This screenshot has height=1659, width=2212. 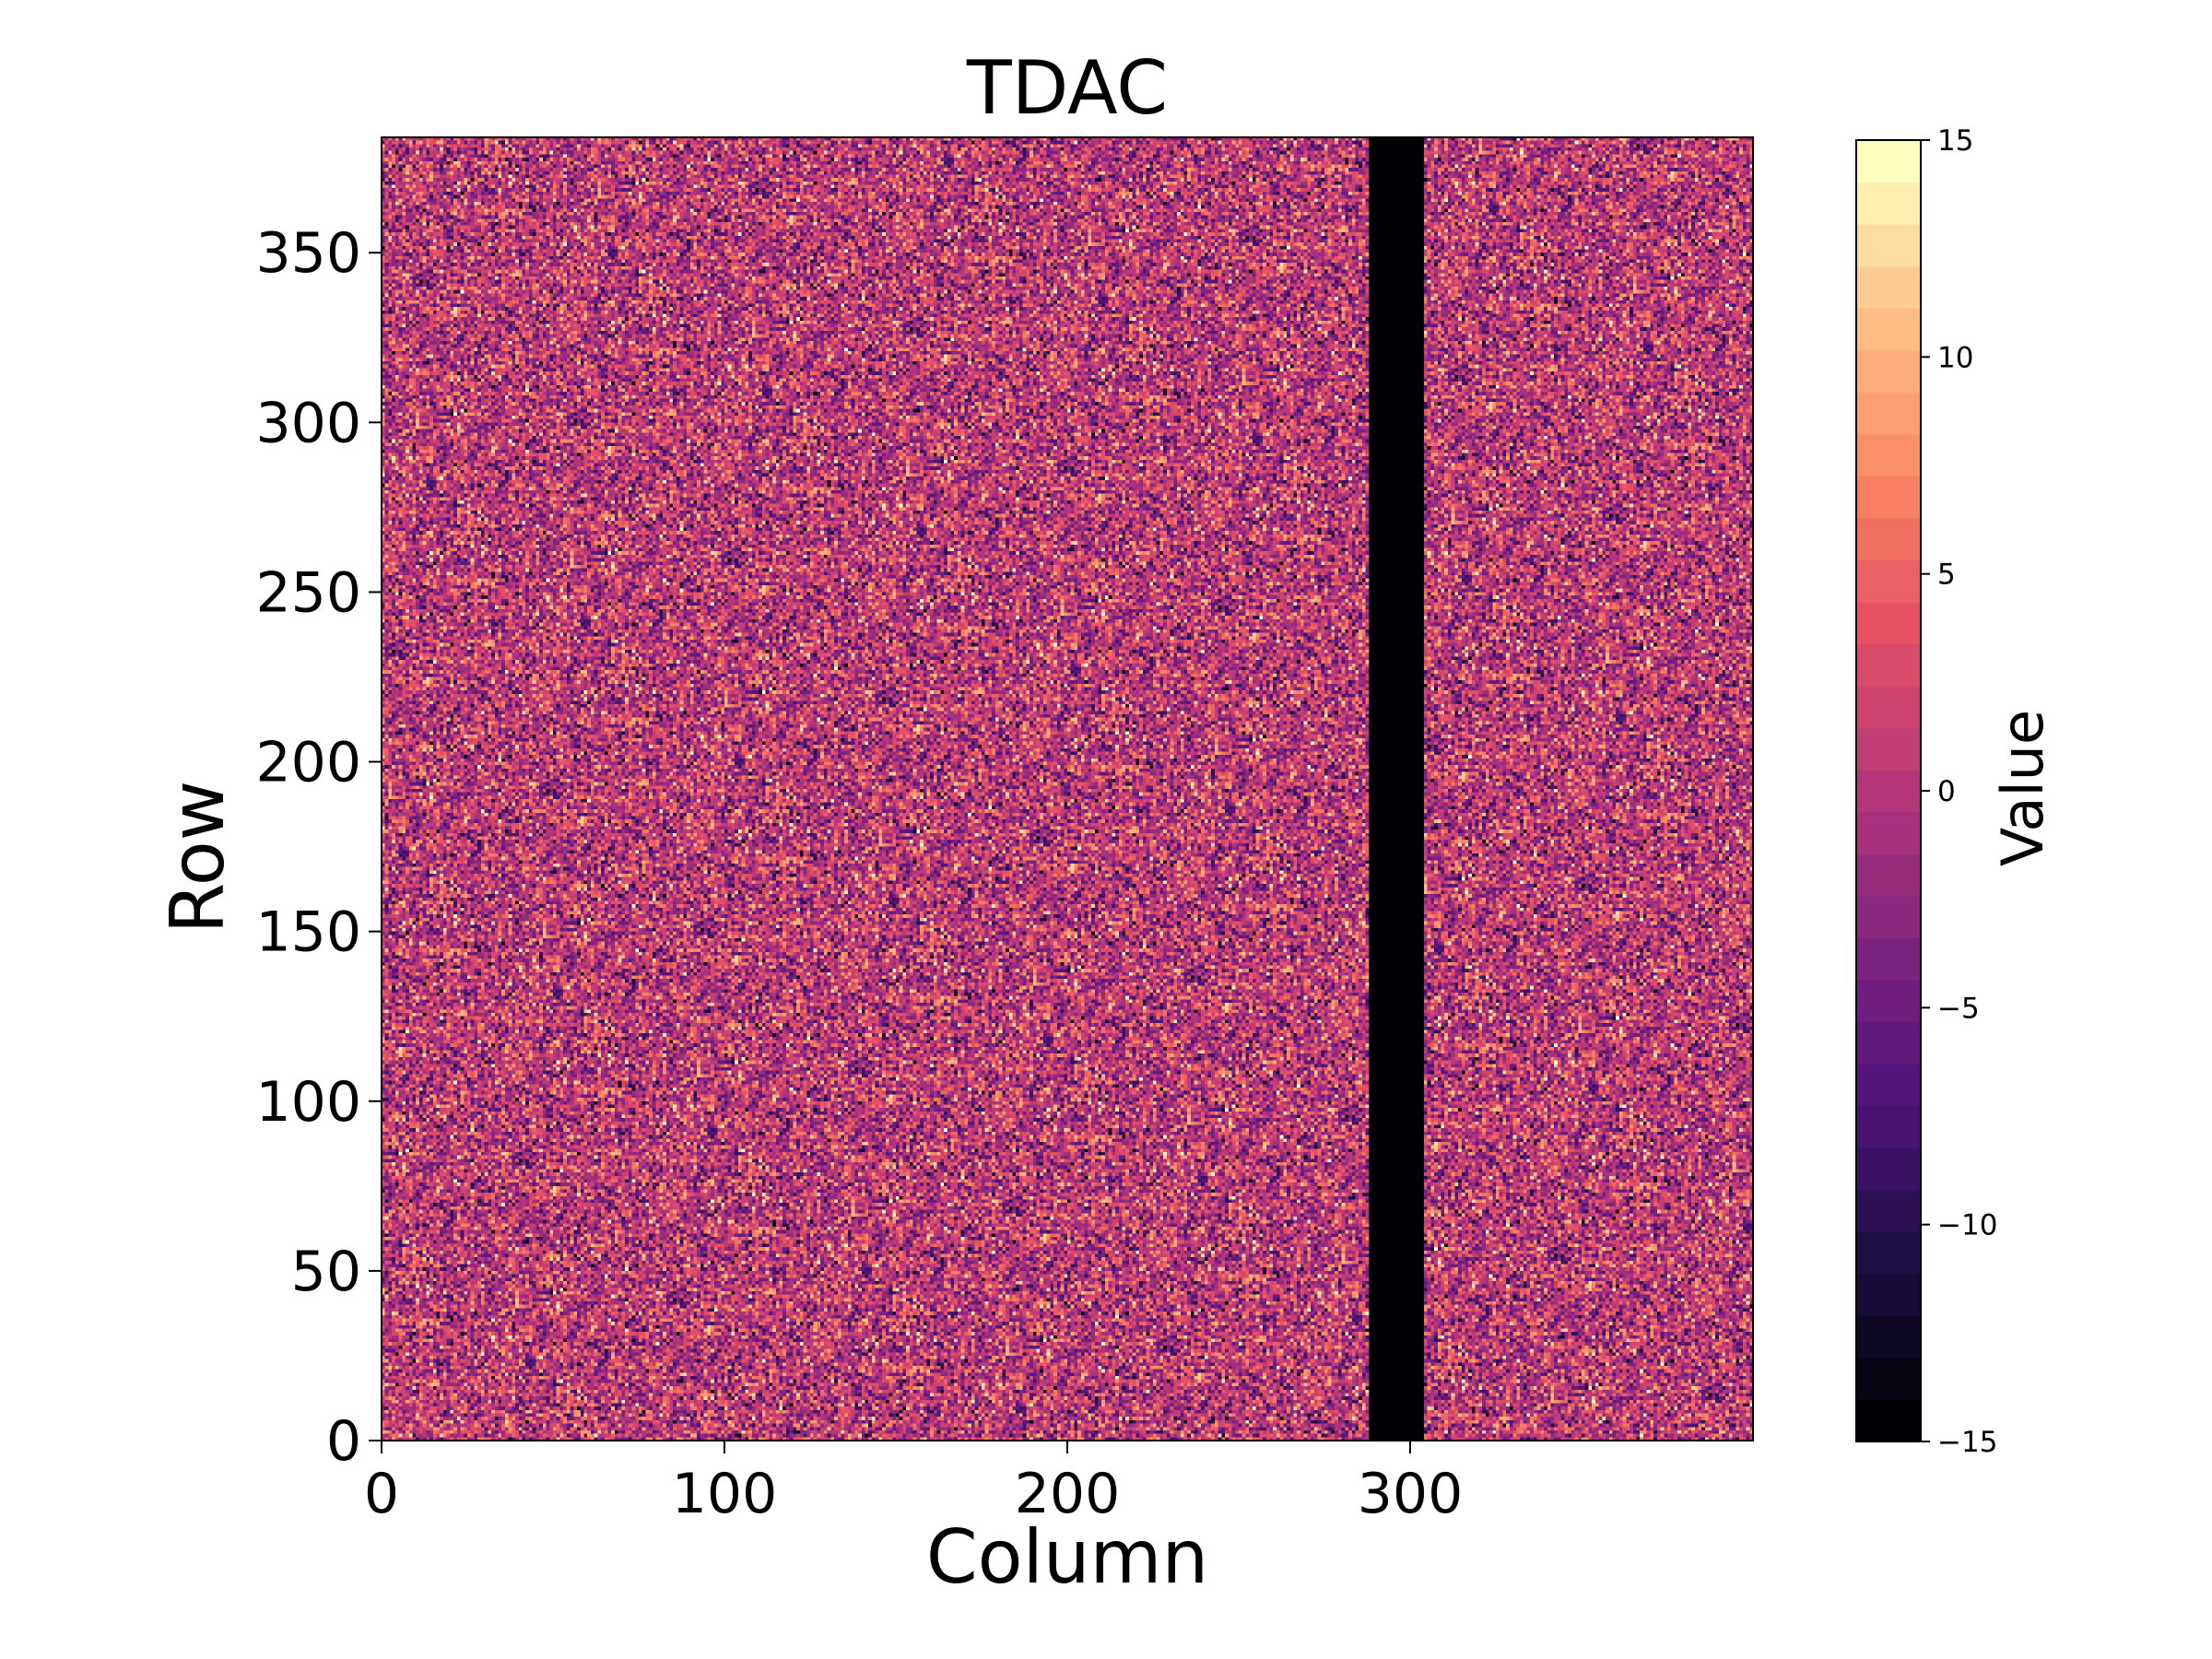 I want to click on colorbar-tick-label: −15, so click(x=1967, y=1442).